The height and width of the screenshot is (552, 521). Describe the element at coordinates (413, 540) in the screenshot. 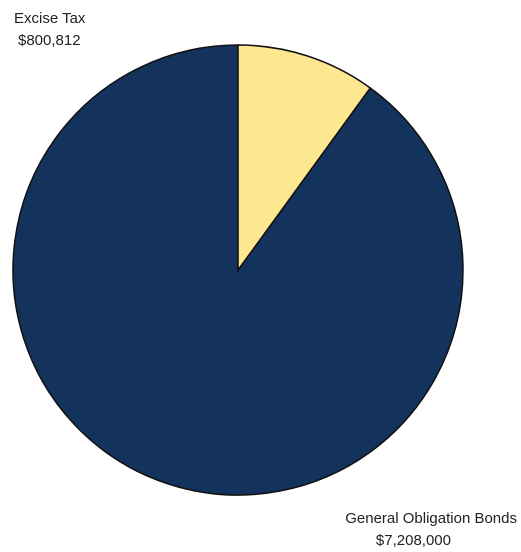

I see `label-general-obligation-bonds-value: $7,208,000` at that location.